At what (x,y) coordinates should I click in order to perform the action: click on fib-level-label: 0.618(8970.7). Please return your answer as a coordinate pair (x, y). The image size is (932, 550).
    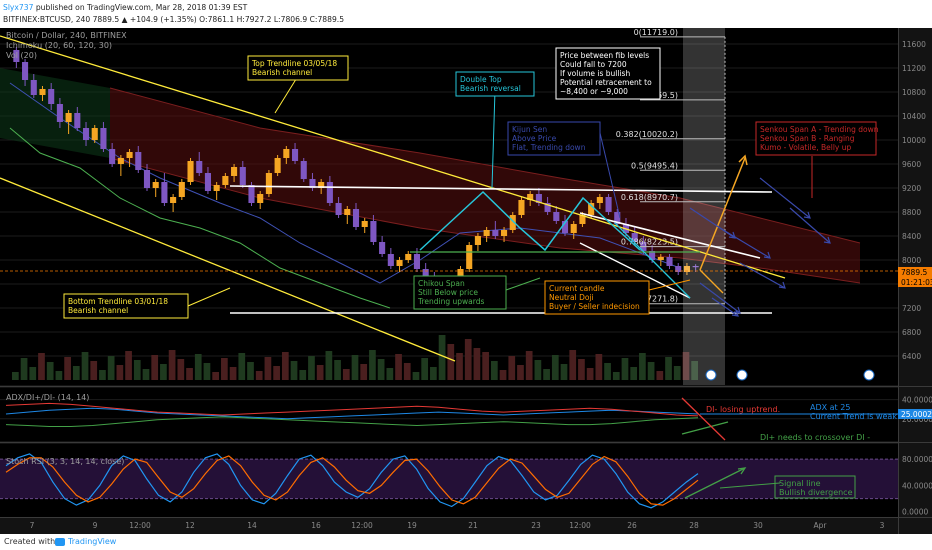
    Looking at the image, I should click on (649, 197).